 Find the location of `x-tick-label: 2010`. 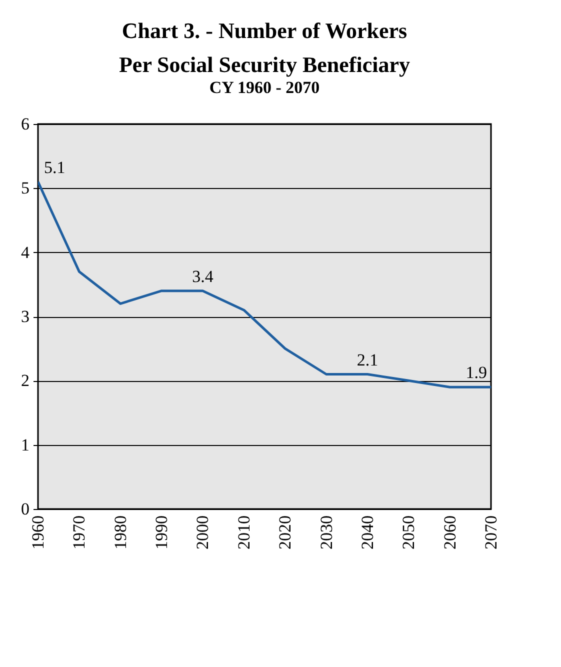

x-tick-label: 2010 is located at coordinates (244, 533).